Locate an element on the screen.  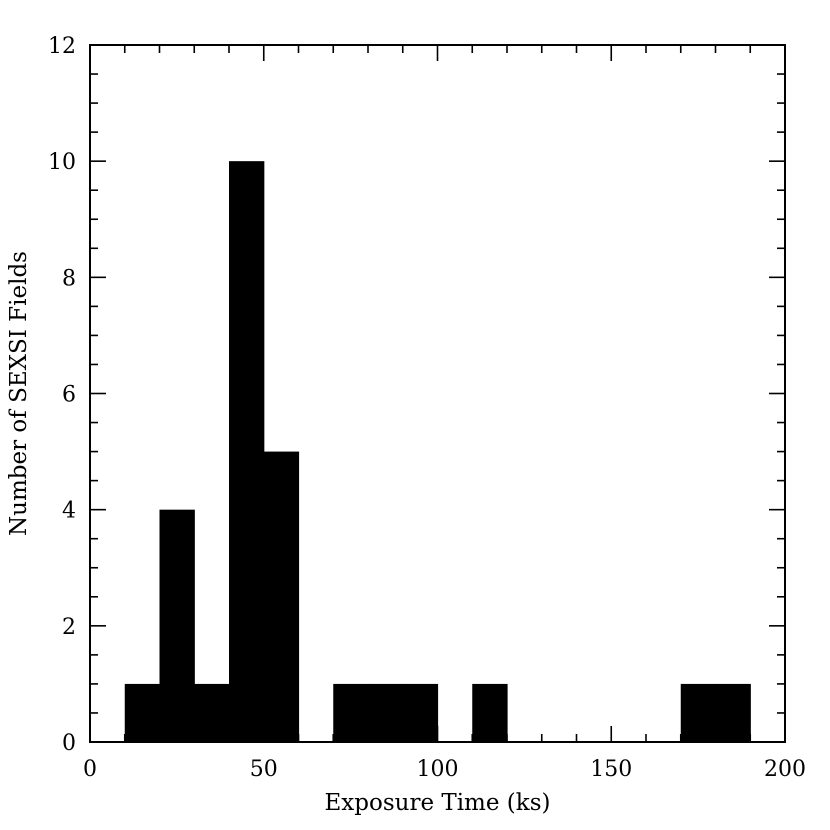
x-tick-label: 200 is located at coordinates (785, 769).